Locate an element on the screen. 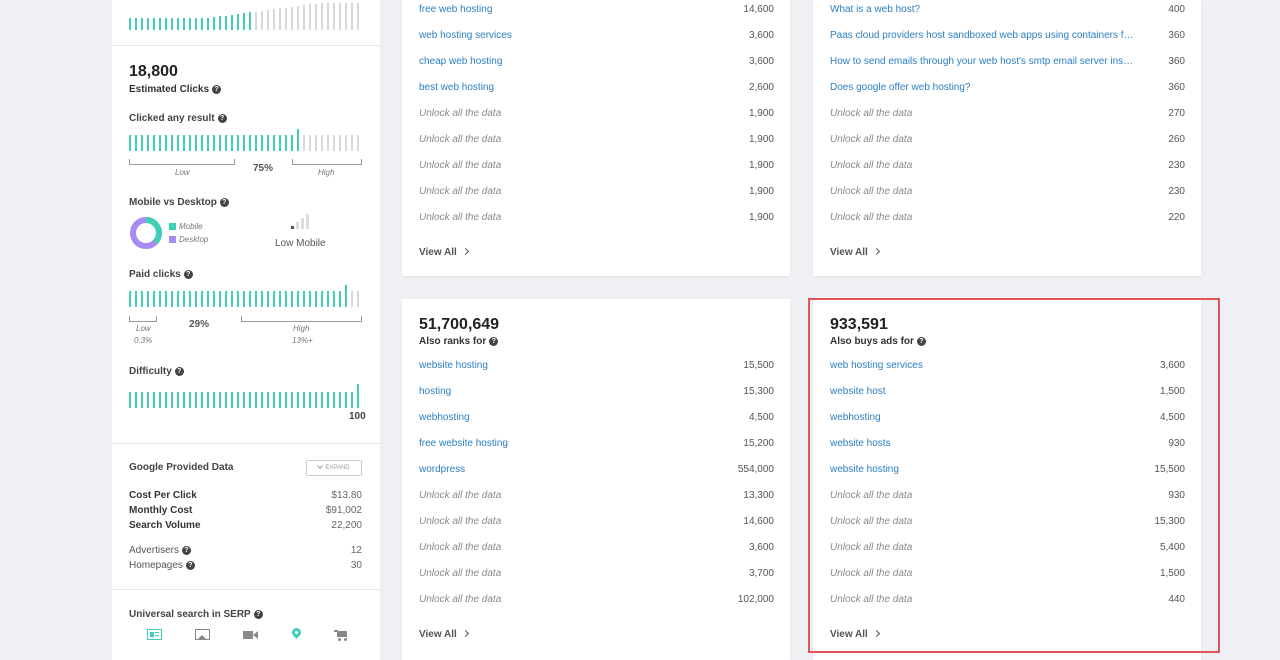 This screenshot has width=1280, height=660. keyword-link: What is a web host? is located at coordinates (875, 9).